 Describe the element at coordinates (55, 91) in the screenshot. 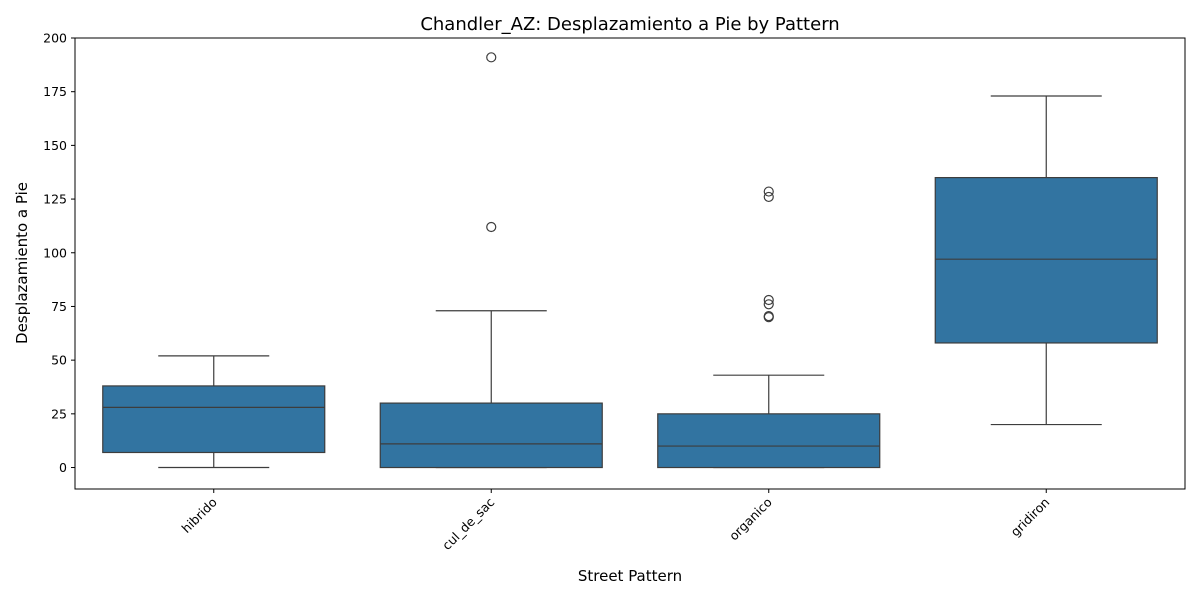

I see `y-tick-label: 175` at that location.